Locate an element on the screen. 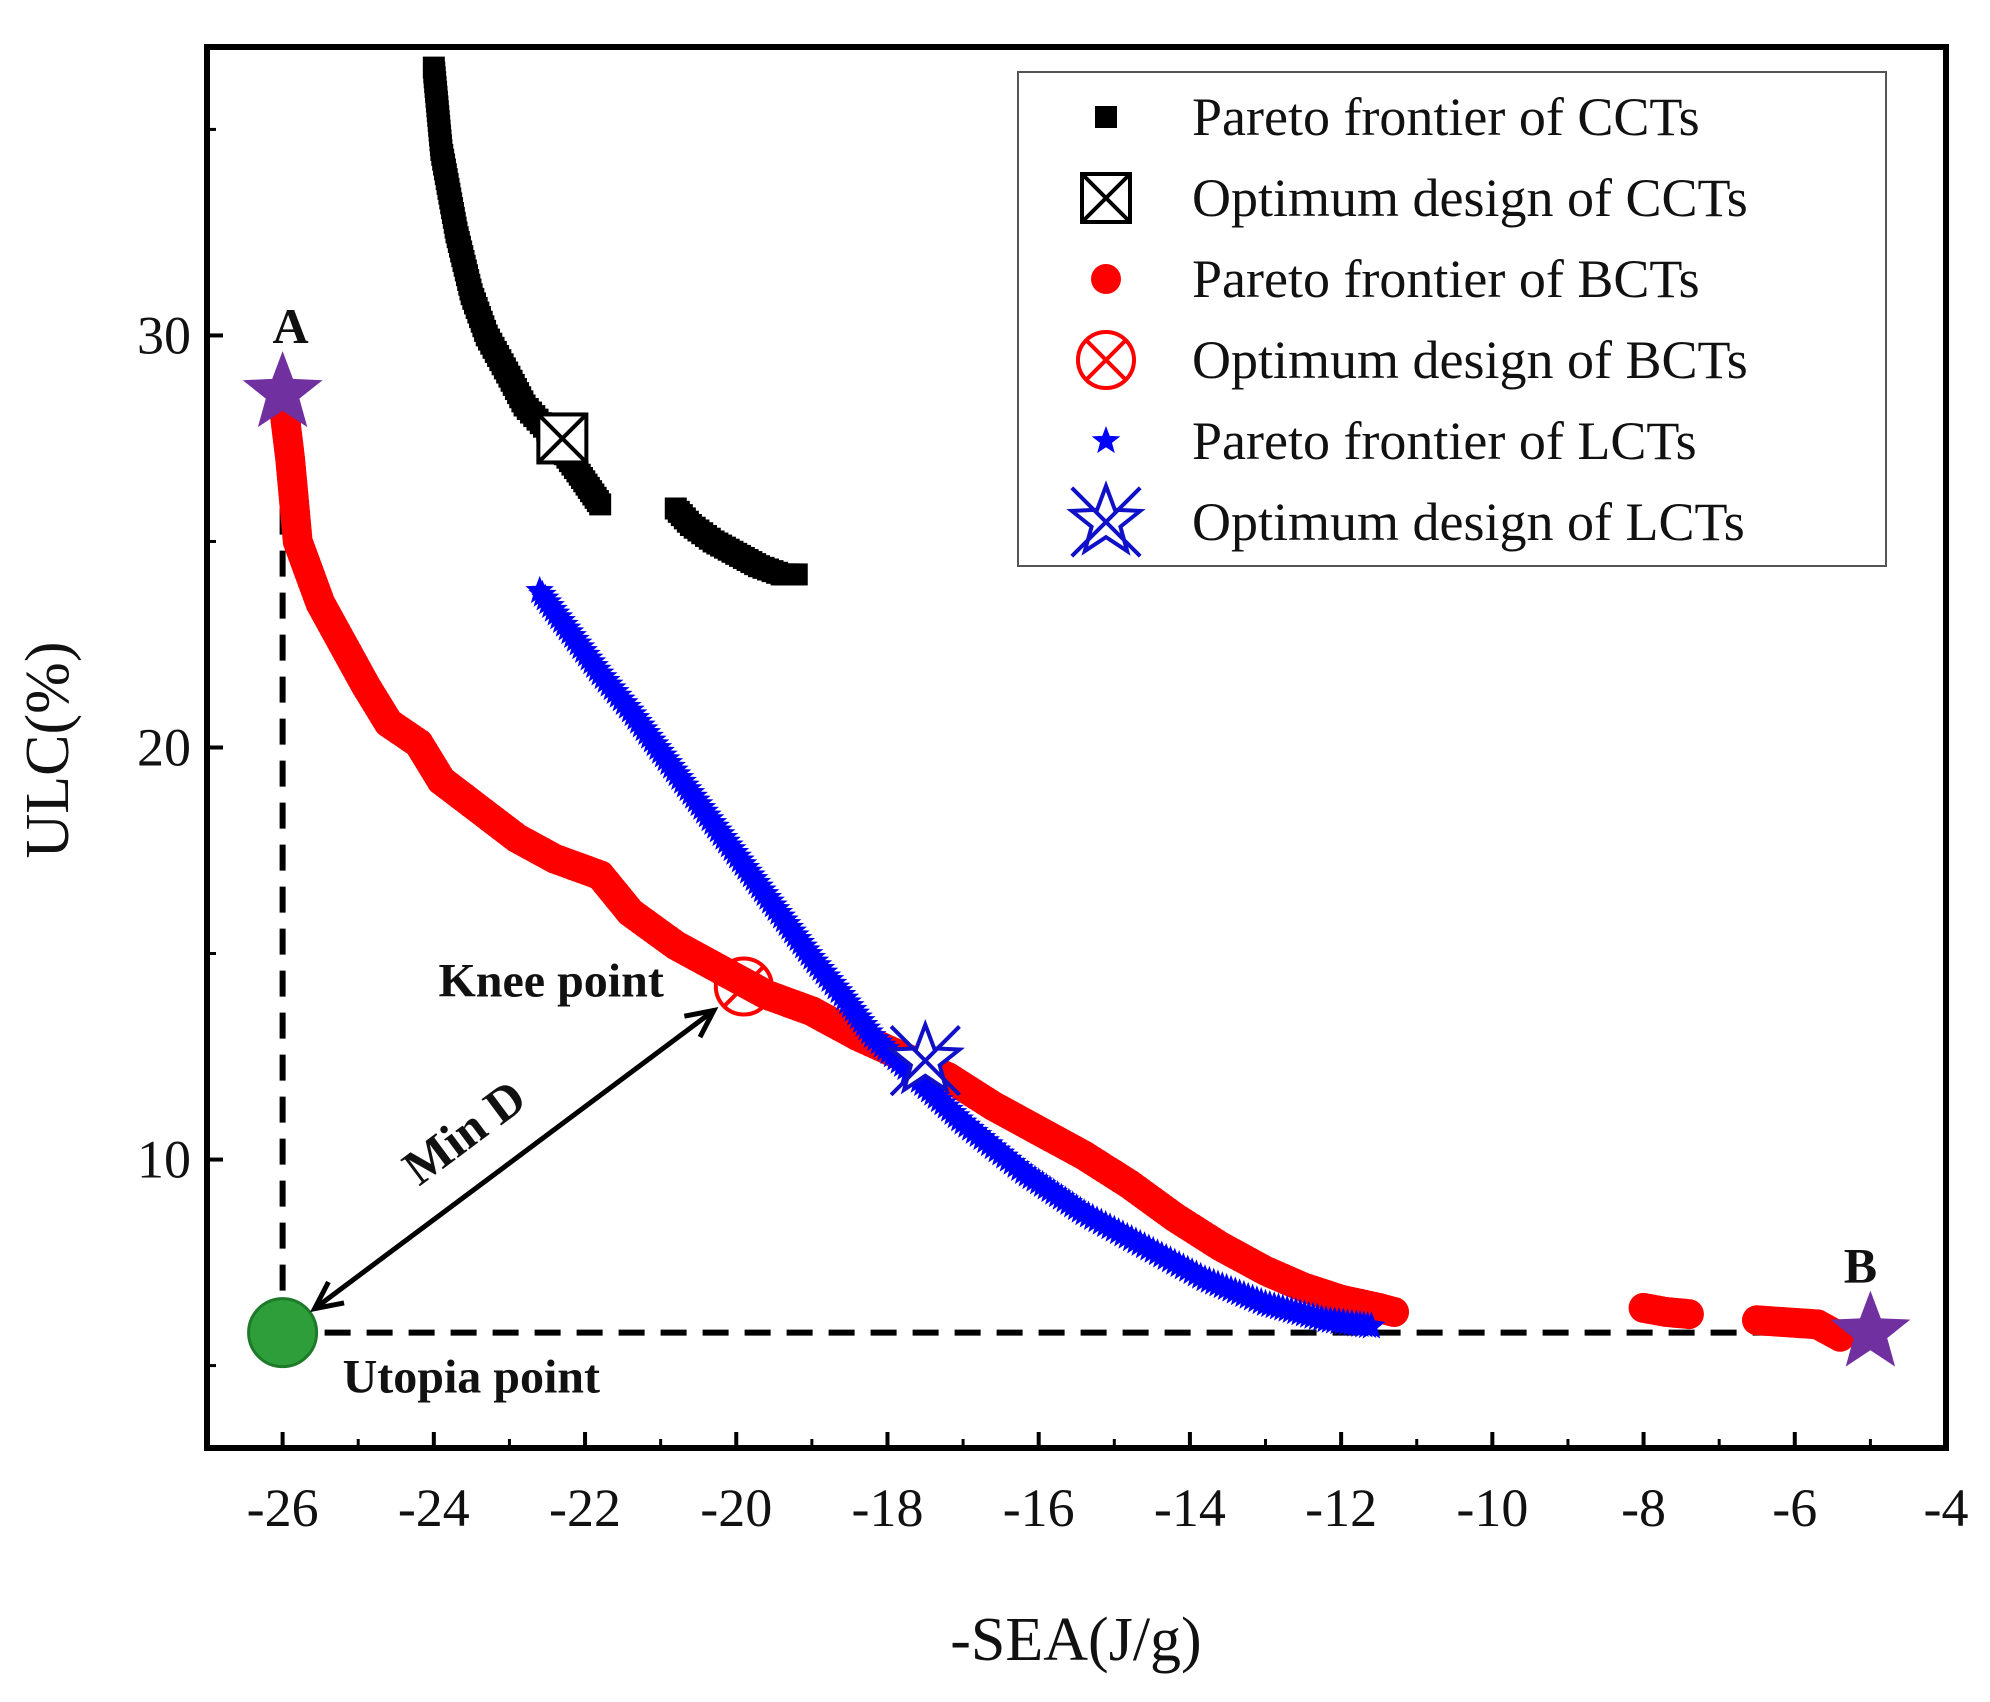 This screenshot has height=1702, width=1990. legend-label: Optimum design of BCTs is located at coordinates (1470, 360).